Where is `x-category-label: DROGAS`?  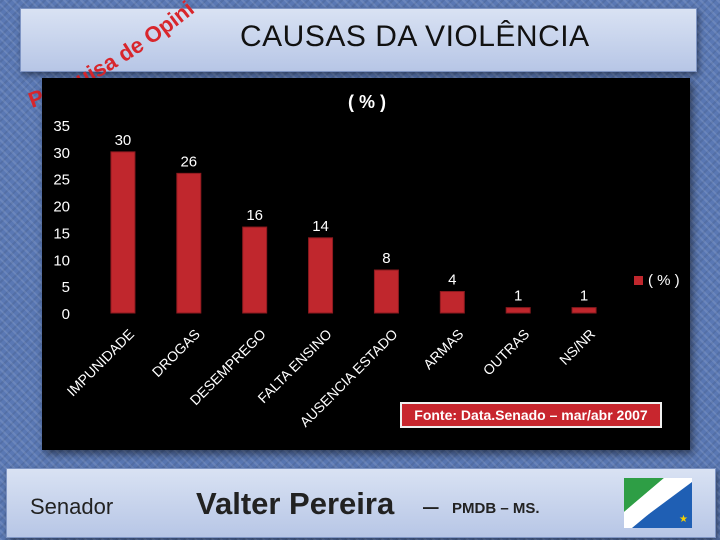 x-category-label: DROGAS is located at coordinates (176, 353).